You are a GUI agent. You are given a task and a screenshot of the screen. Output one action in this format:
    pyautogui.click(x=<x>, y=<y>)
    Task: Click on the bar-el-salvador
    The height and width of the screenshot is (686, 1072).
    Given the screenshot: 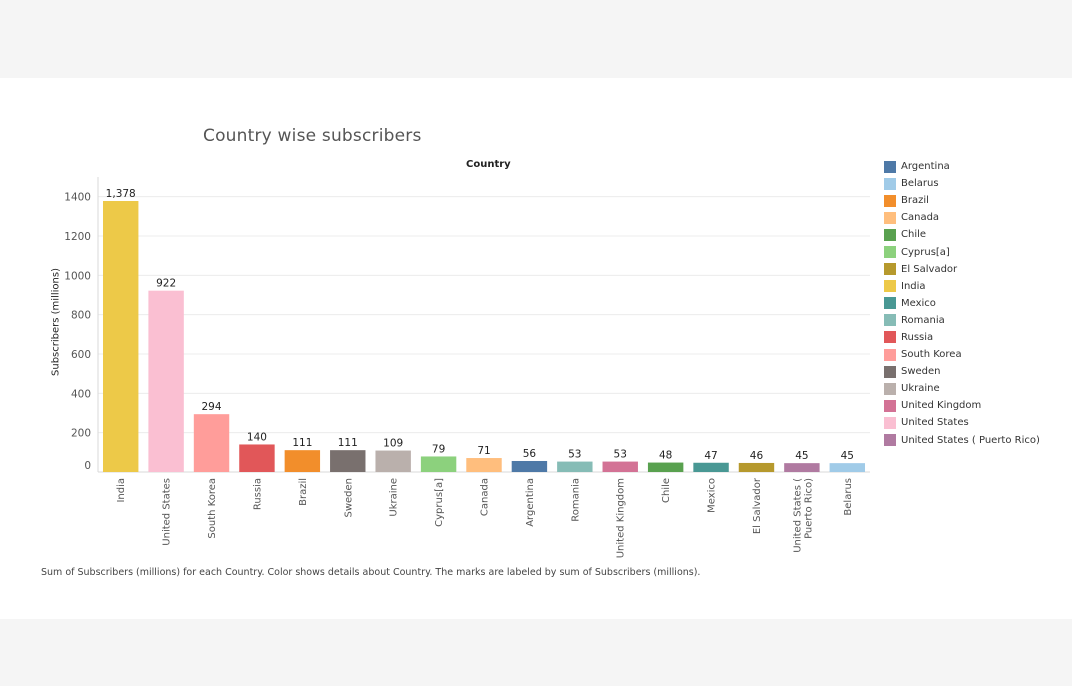 What is the action you would take?
    pyautogui.click(x=756, y=467)
    